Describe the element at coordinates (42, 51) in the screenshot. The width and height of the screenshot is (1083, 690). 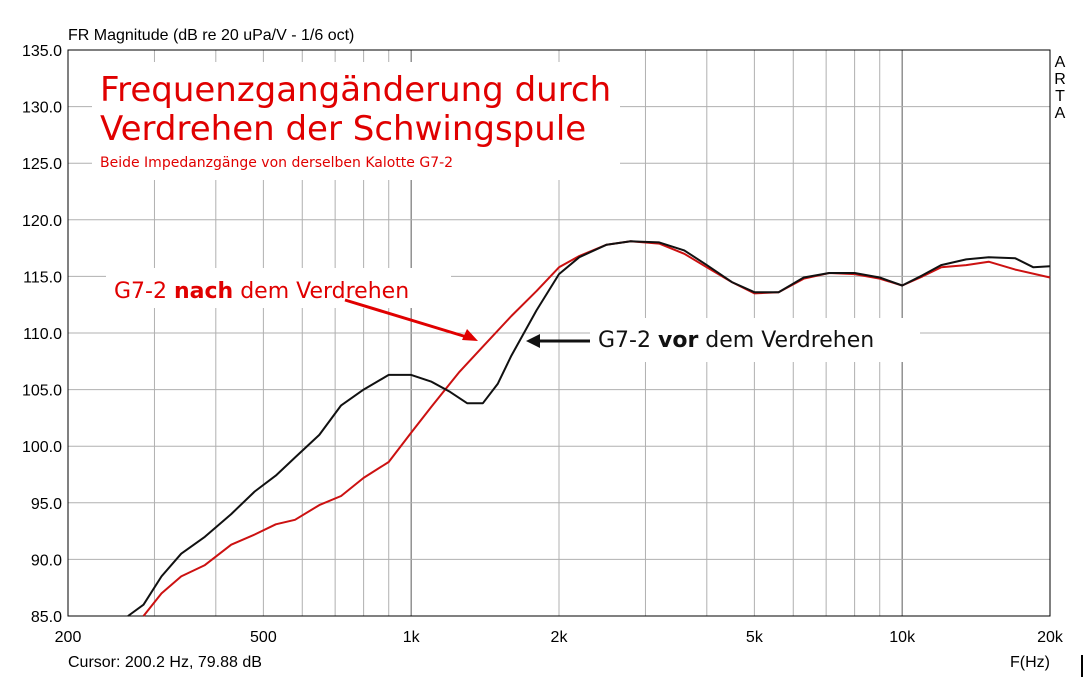
I see `y-tick-label: 135.0` at that location.